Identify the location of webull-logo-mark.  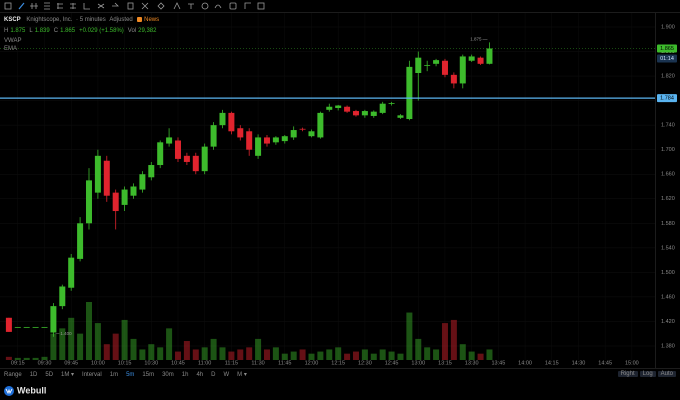
(9, 391).